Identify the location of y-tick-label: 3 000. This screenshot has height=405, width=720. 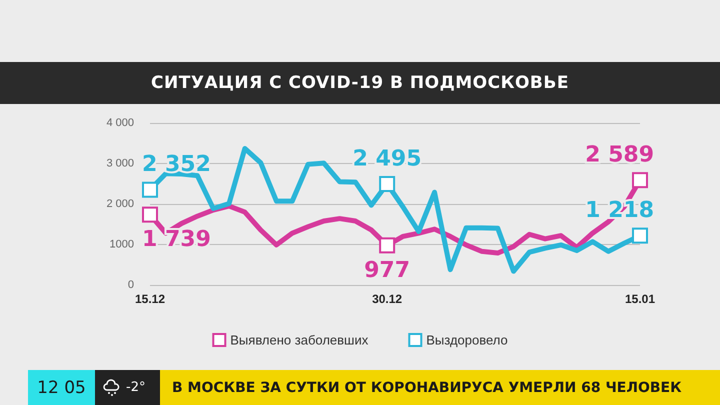
(120, 164).